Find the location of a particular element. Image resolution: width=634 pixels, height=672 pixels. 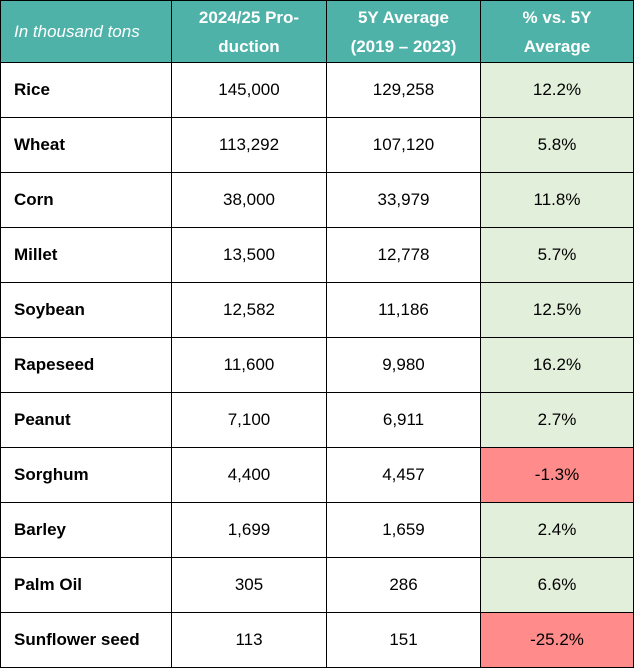

production-cell: 4,400 is located at coordinates (249, 475).